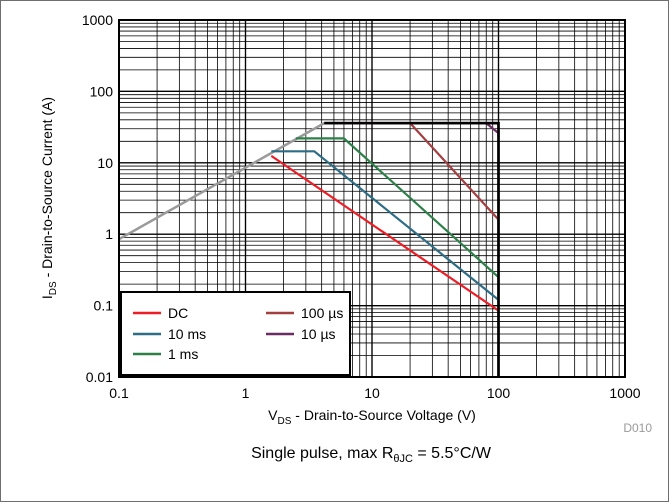 The height and width of the screenshot is (503, 669). I want to click on figure-id: D010, so click(637, 428).